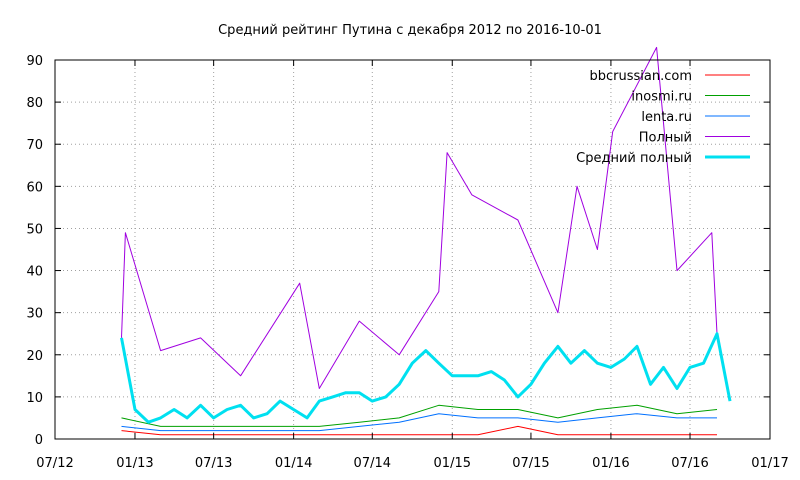  I want to click on legend-label-4: Средний полный, so click(634, 158).